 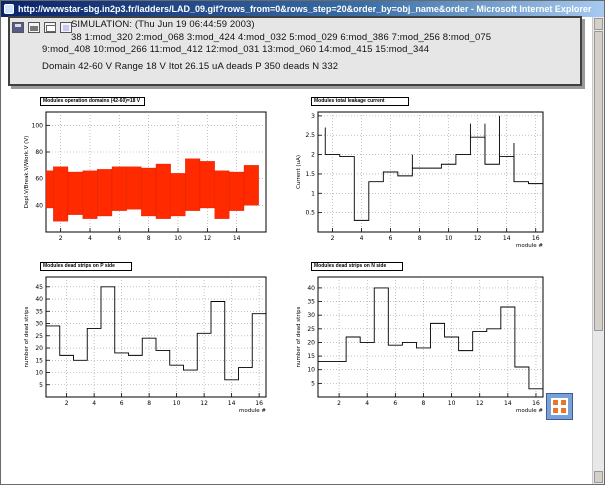 What do you see at coordinates (357, 266) in the screenshot?
I see `plot4-title: Modules dead strips on N side` at bounding box center [357, 266].